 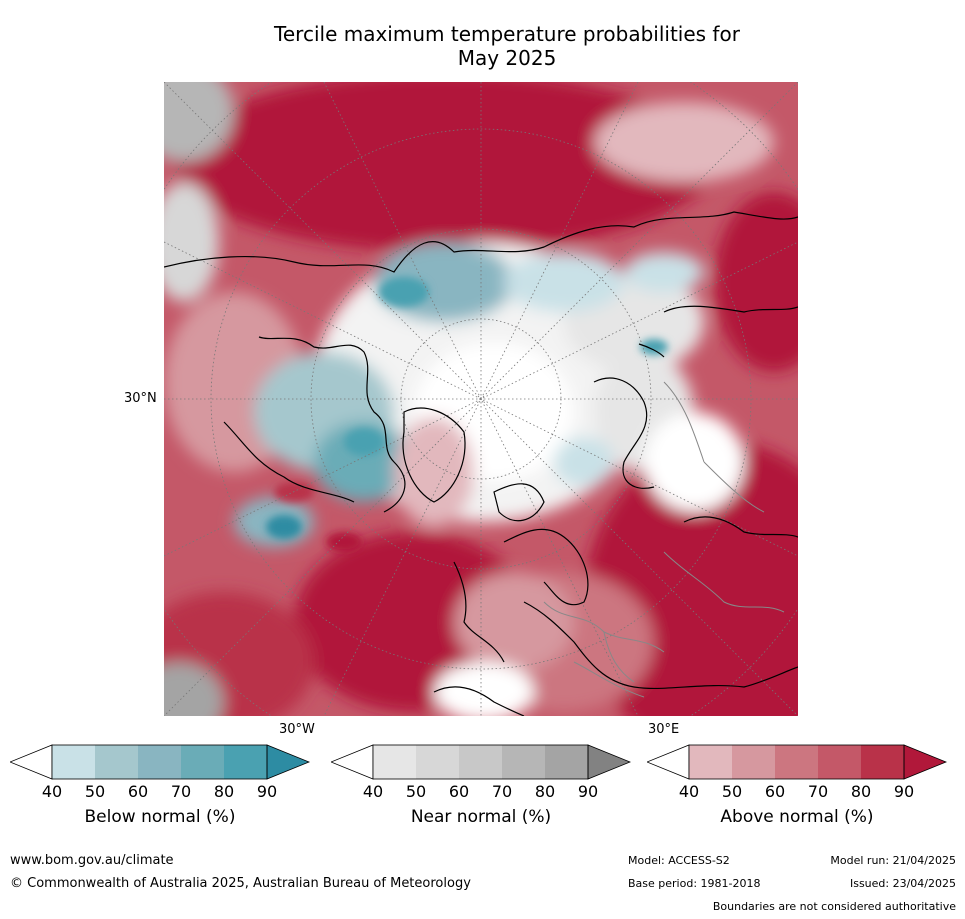 What do you see at coordinates (925, 762) in the screenshot?
I see `colorbar-above-upper-extend` at bounding box center [925, 762].